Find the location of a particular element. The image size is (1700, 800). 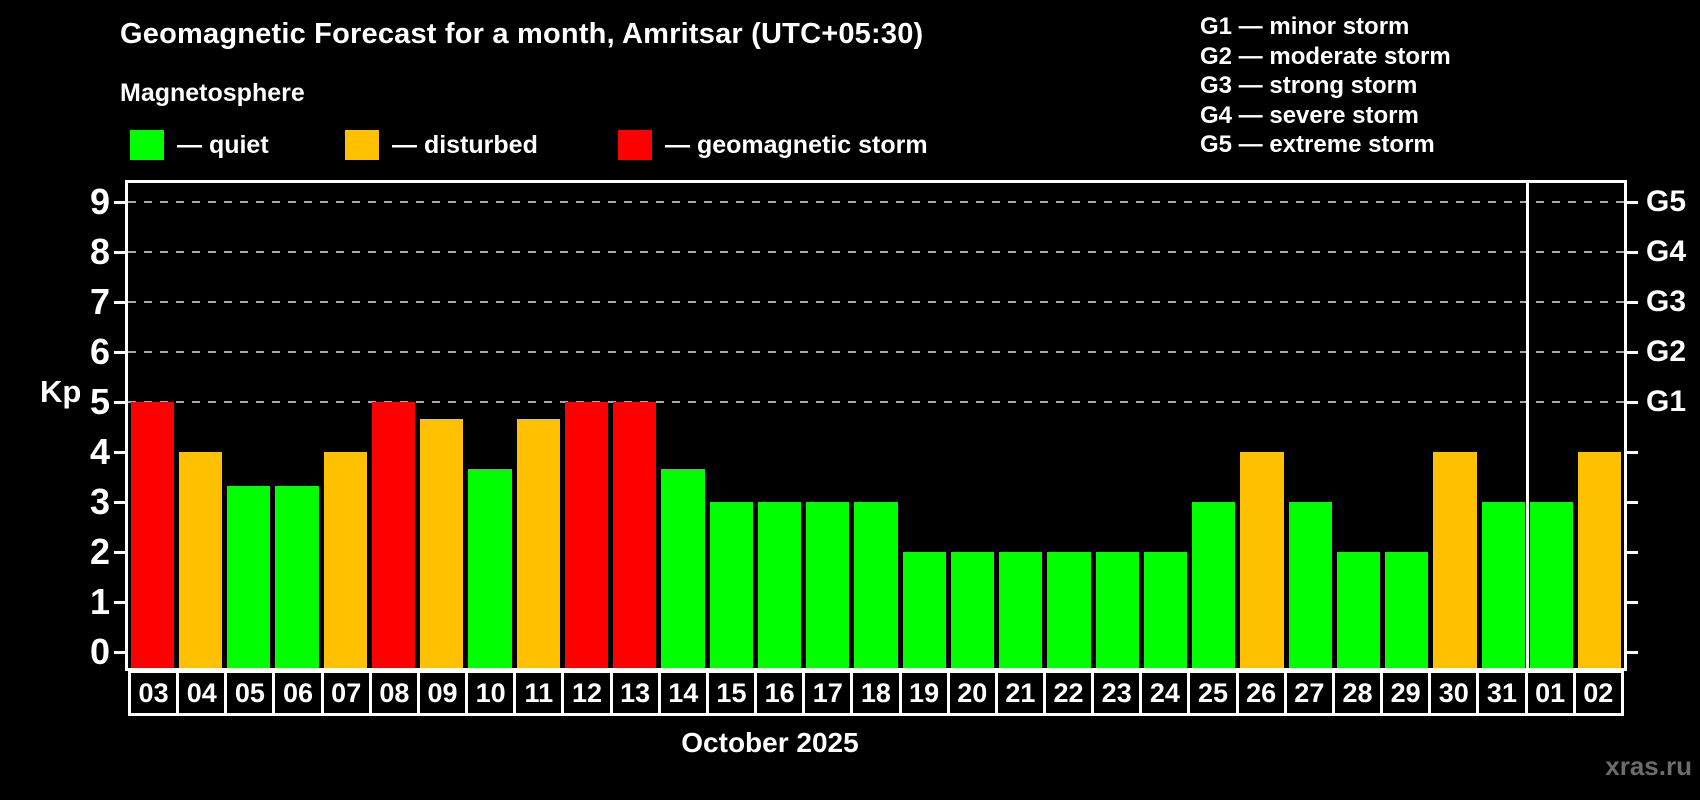

right-axis-label-g5: G5 is located at coordinates (1666, 201).